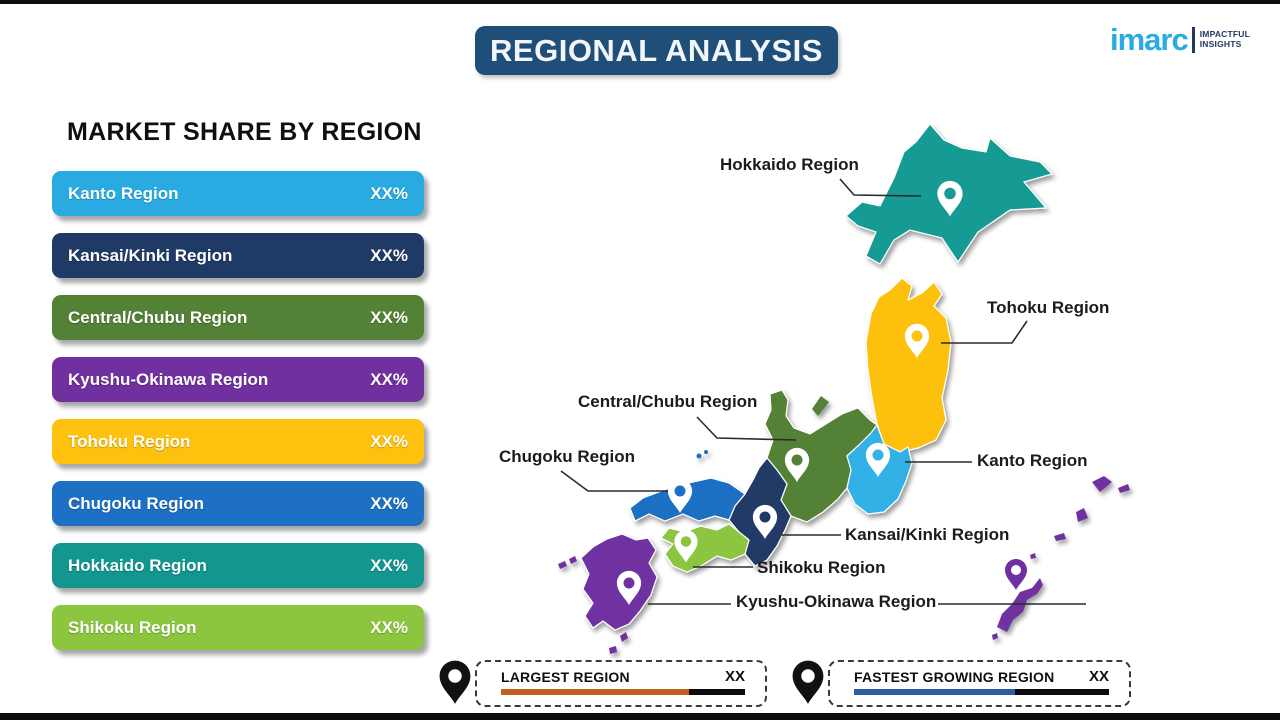 The image size is (1280, 720). Describe the element at coordinates (1061, 692) in the screenshot. I see `fastest-meter-rest` at that location.